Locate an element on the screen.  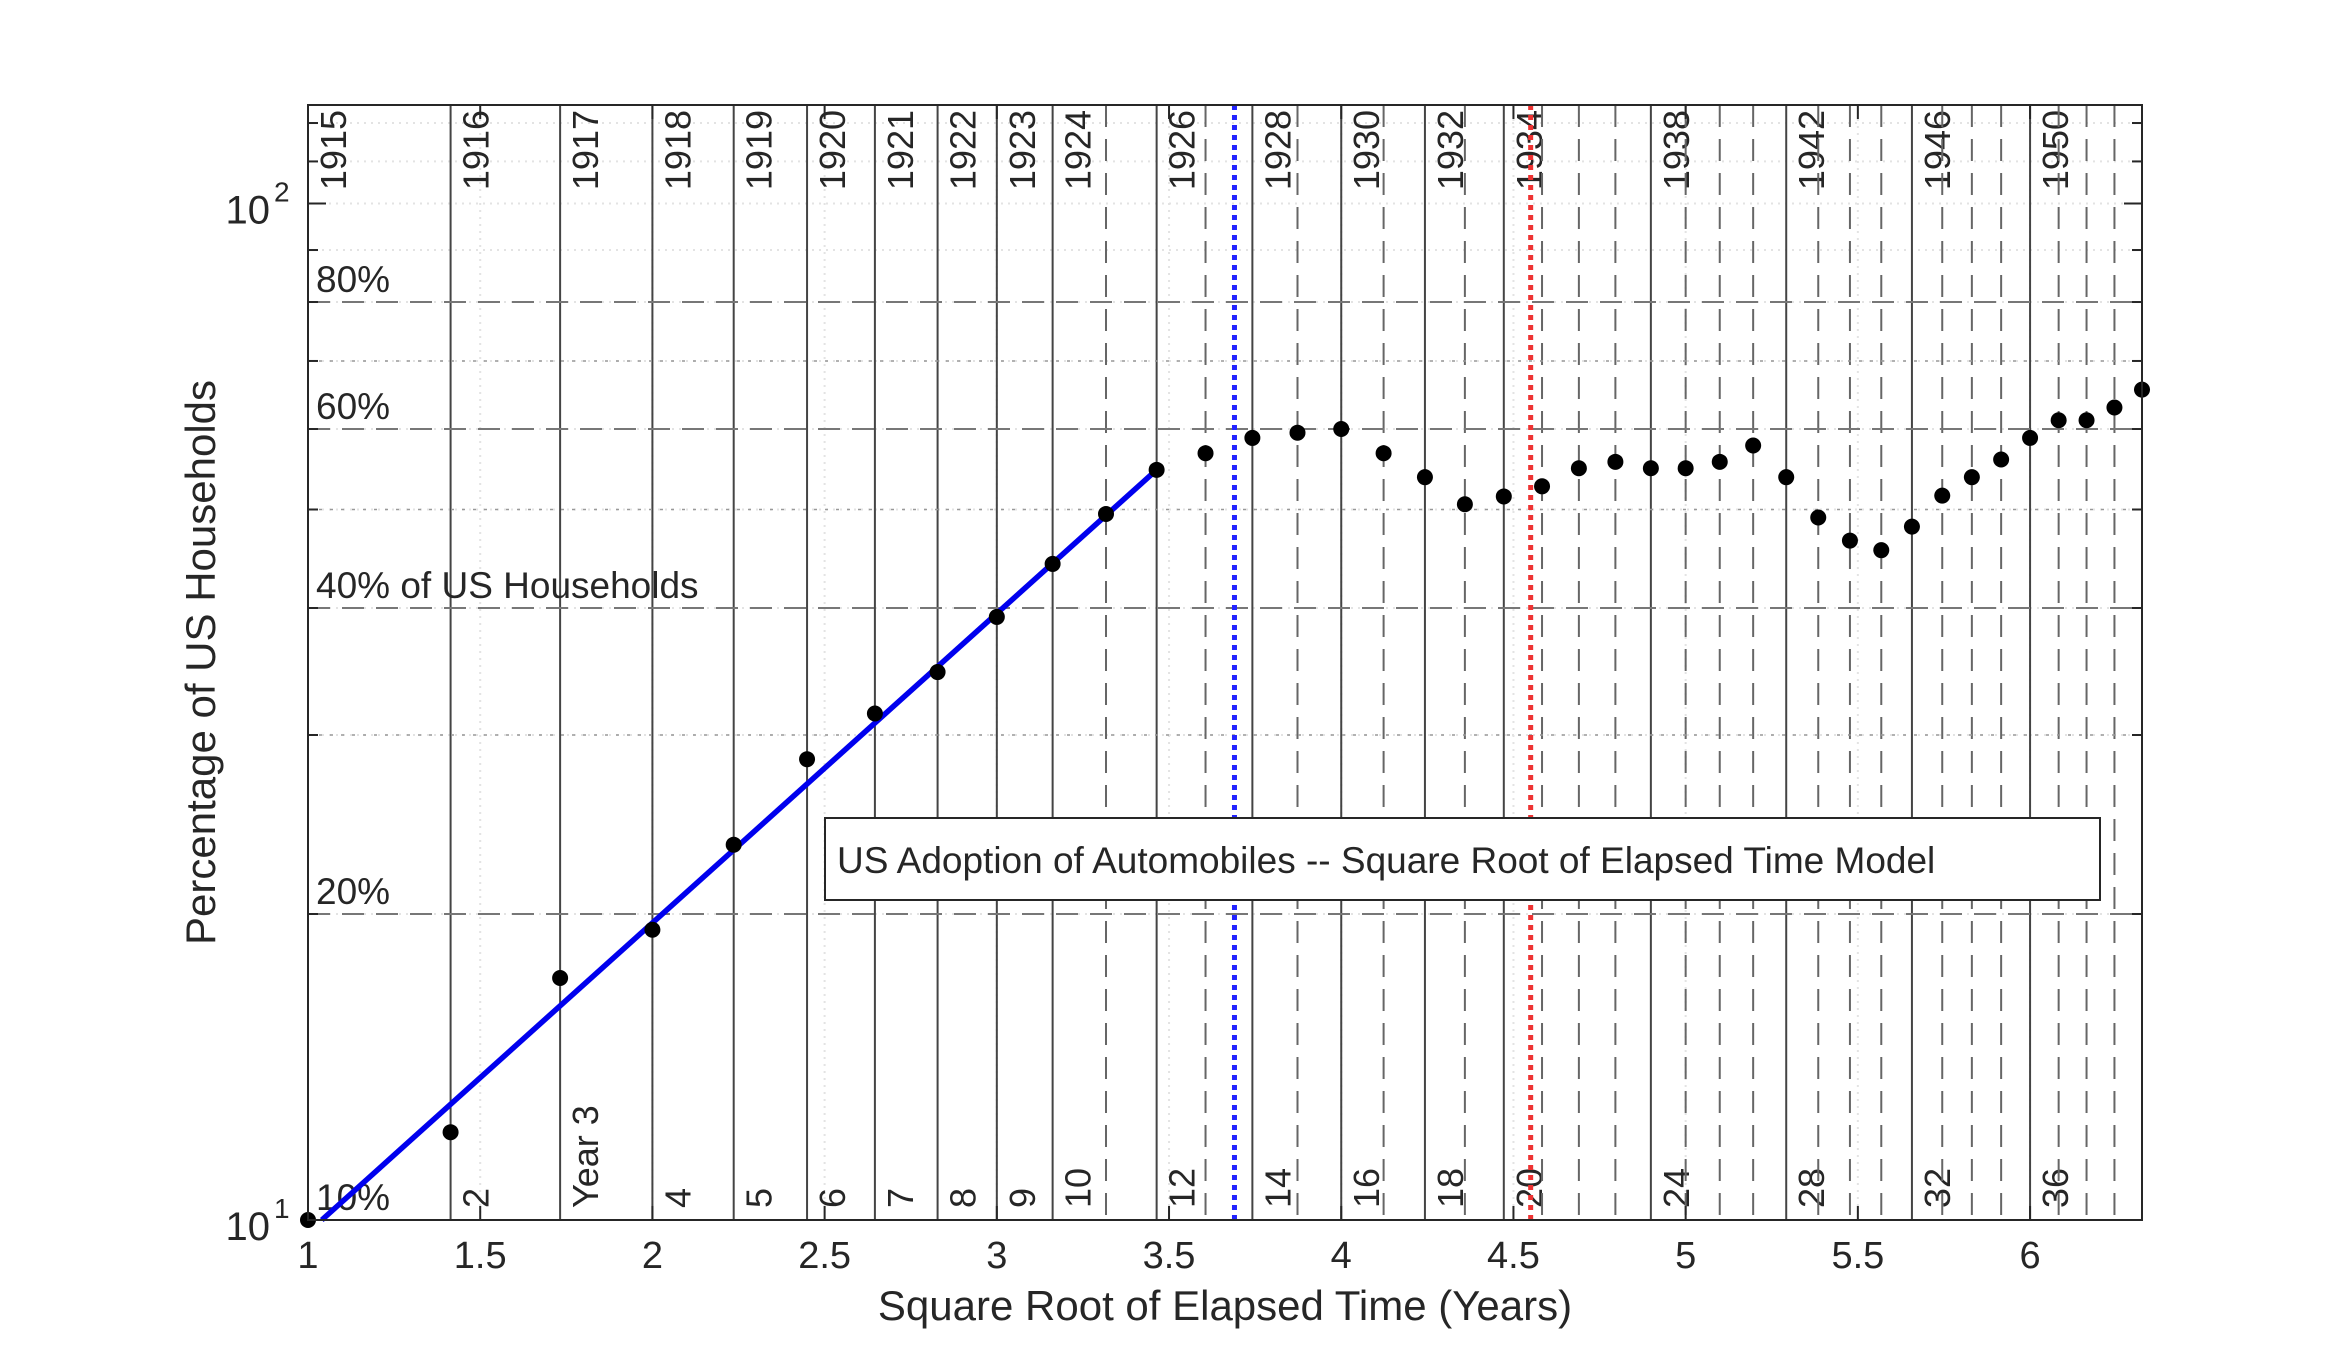
elapsed-label: 10 is located at coordinates (1078, 1188).